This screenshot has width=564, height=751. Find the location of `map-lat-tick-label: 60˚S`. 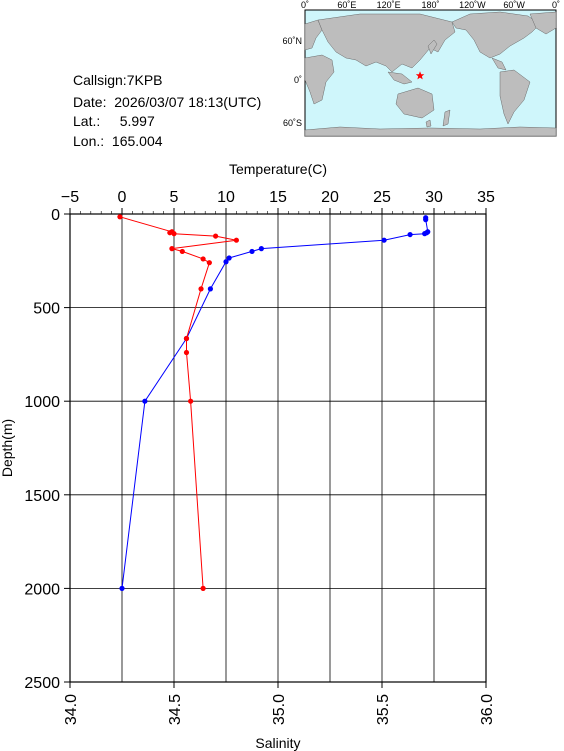

map-lat-tick-label: 60˚S is located at coordinates (292, 123).